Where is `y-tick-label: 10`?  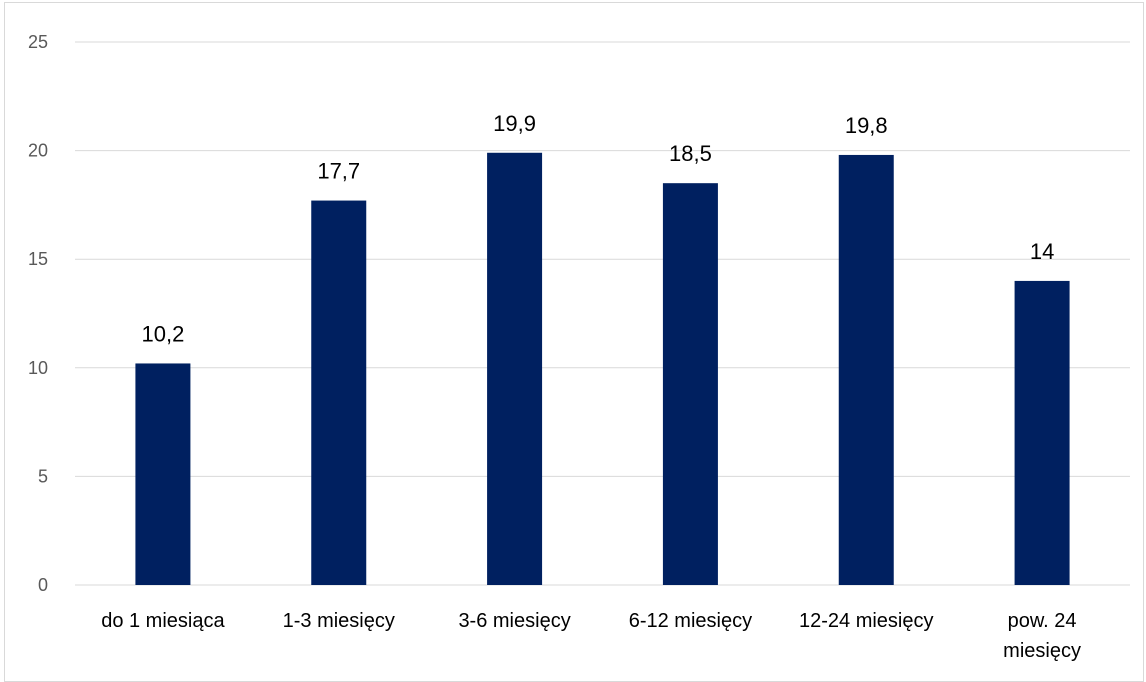
y-tick-label: 10 is located at coordinates (38, 368).